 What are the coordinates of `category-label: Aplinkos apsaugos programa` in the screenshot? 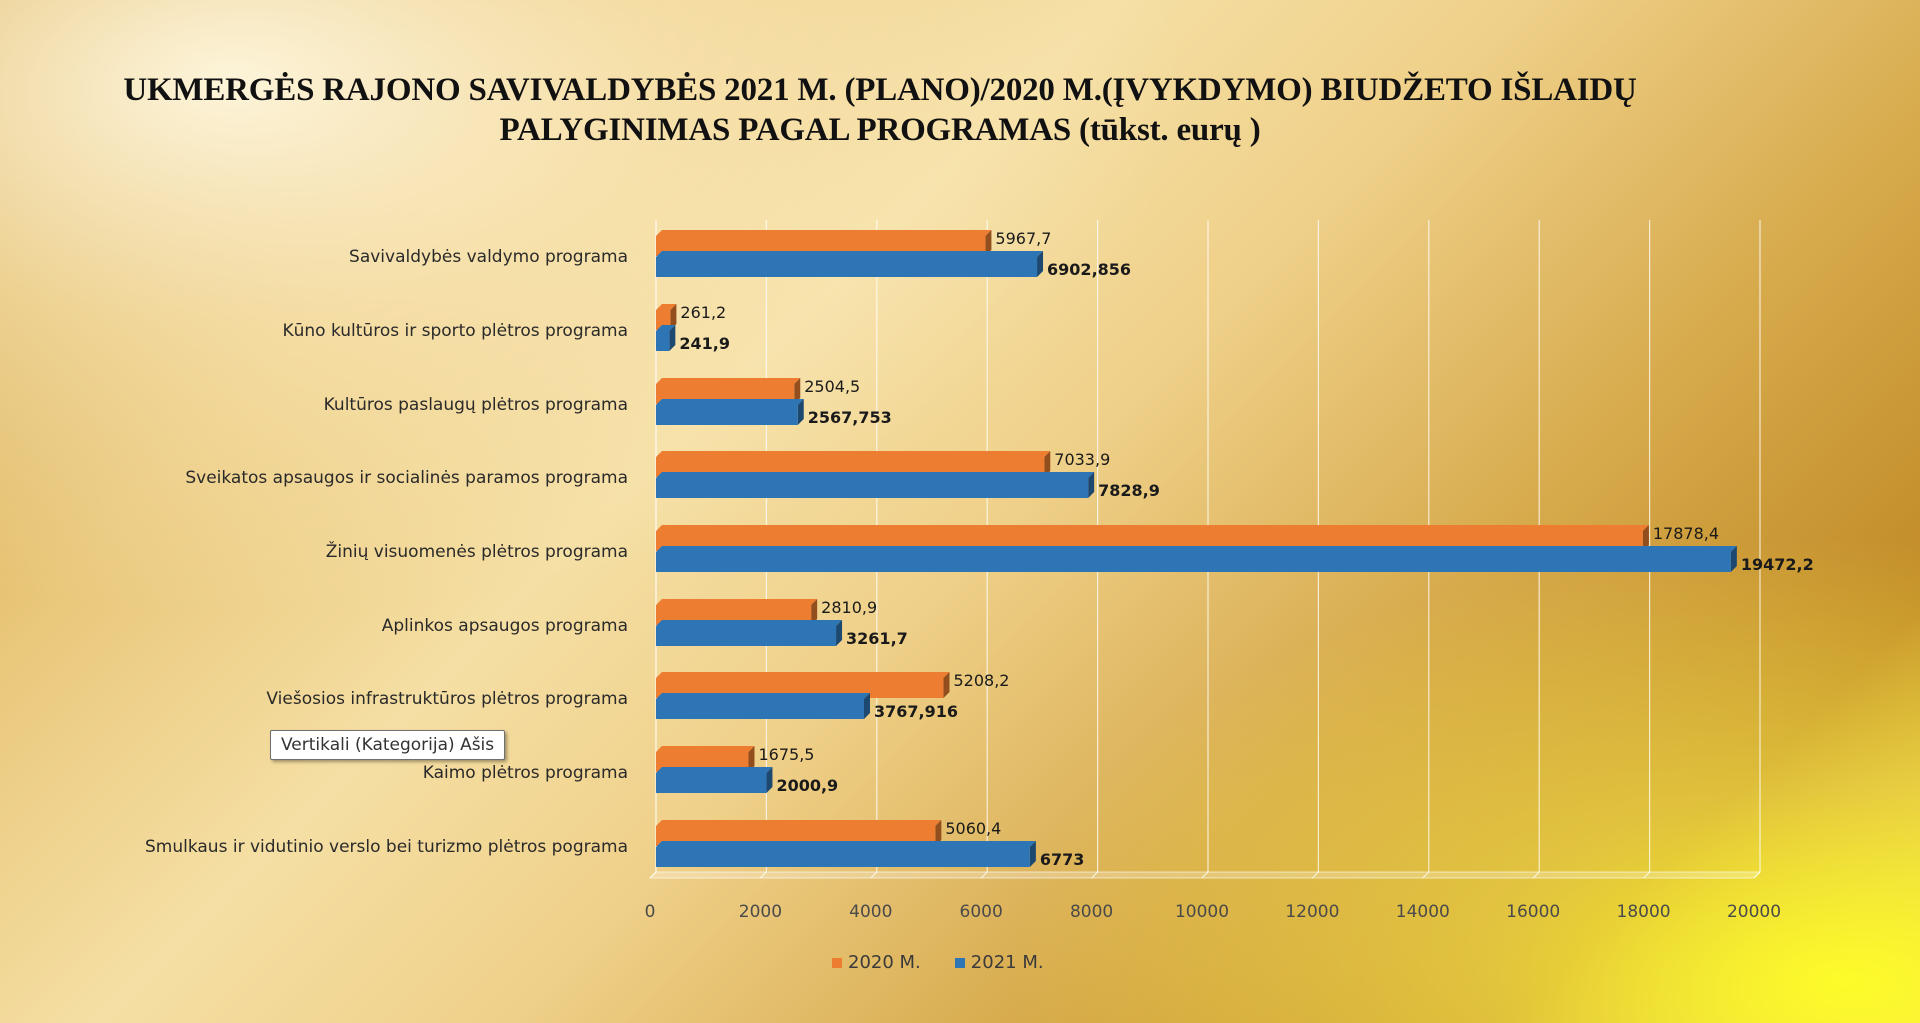 It's located at (504, 626).